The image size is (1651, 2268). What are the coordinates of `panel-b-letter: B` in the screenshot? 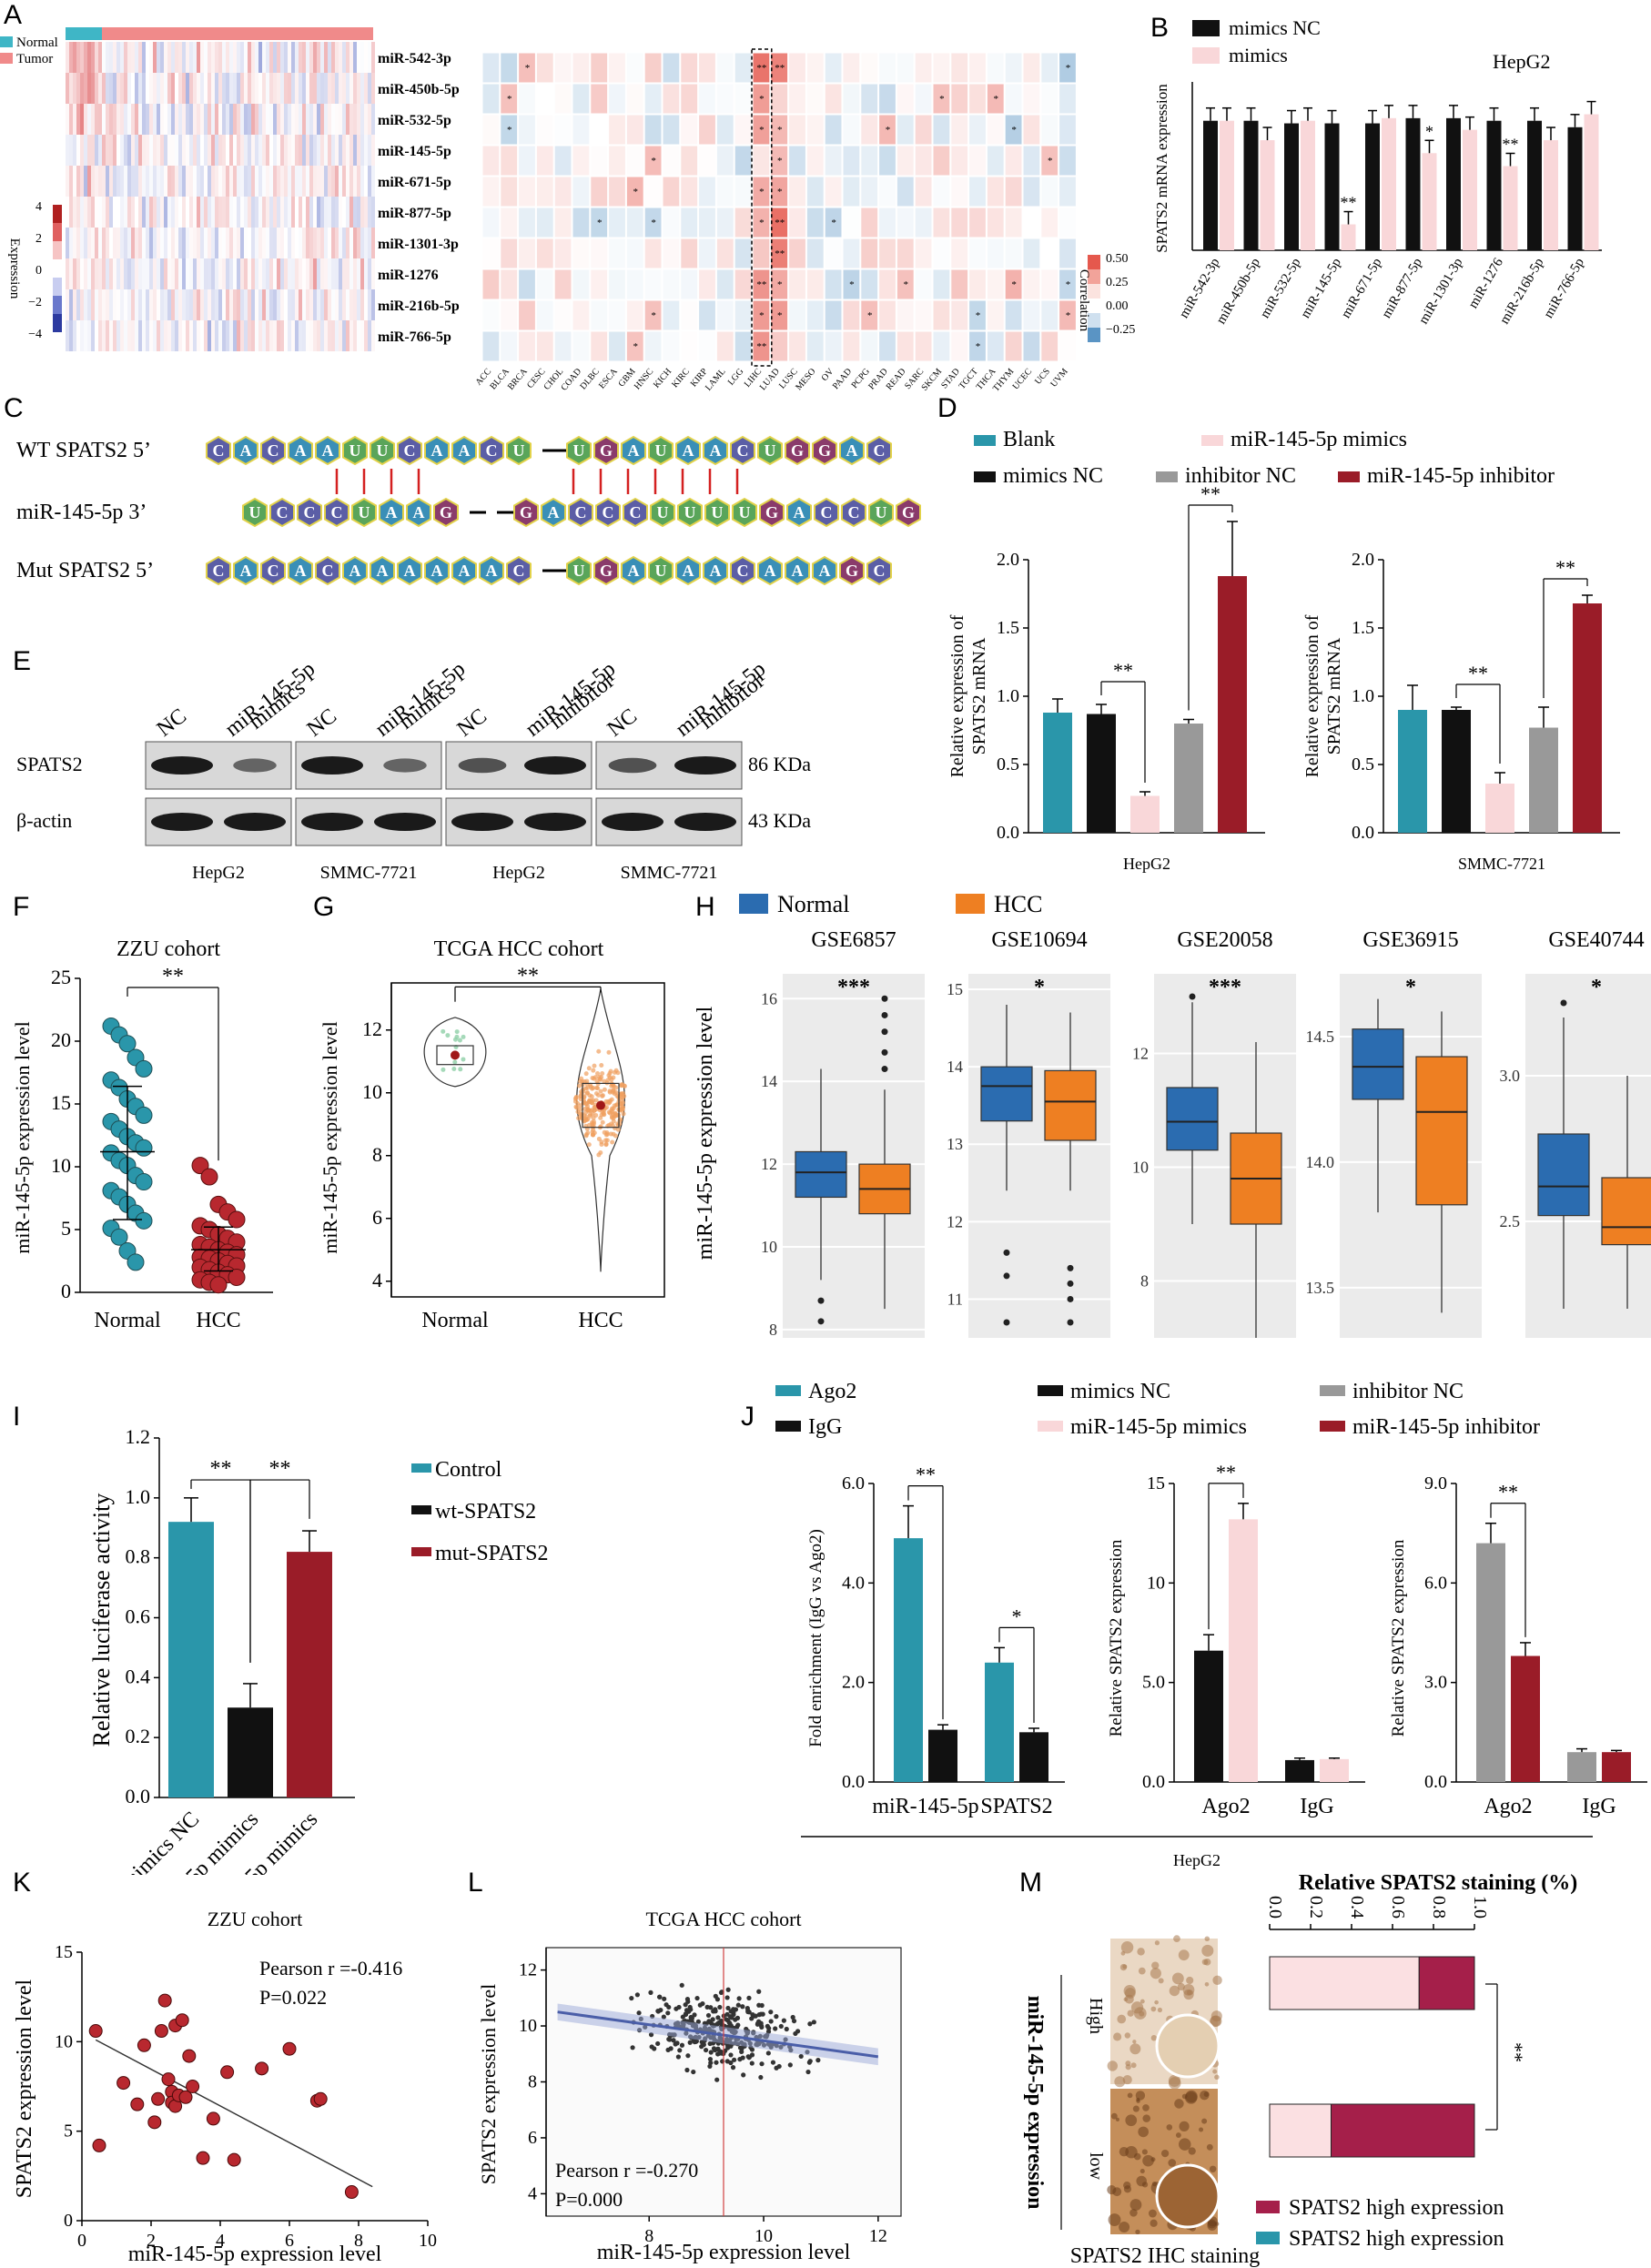 It's located at (1160, 28).